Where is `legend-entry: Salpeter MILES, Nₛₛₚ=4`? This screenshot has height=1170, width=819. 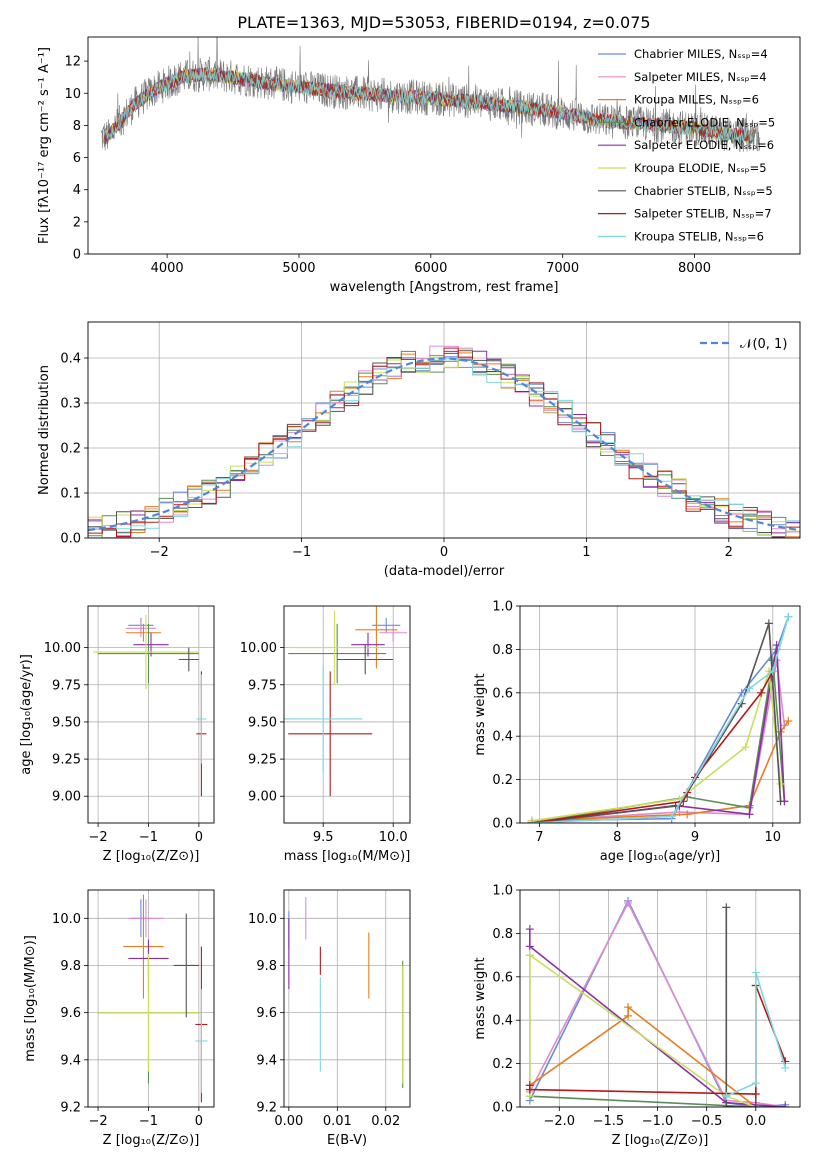
legend-entry: Salpeter MILES, Nₛₛₚ=4 is located at coordinates (700, 77).